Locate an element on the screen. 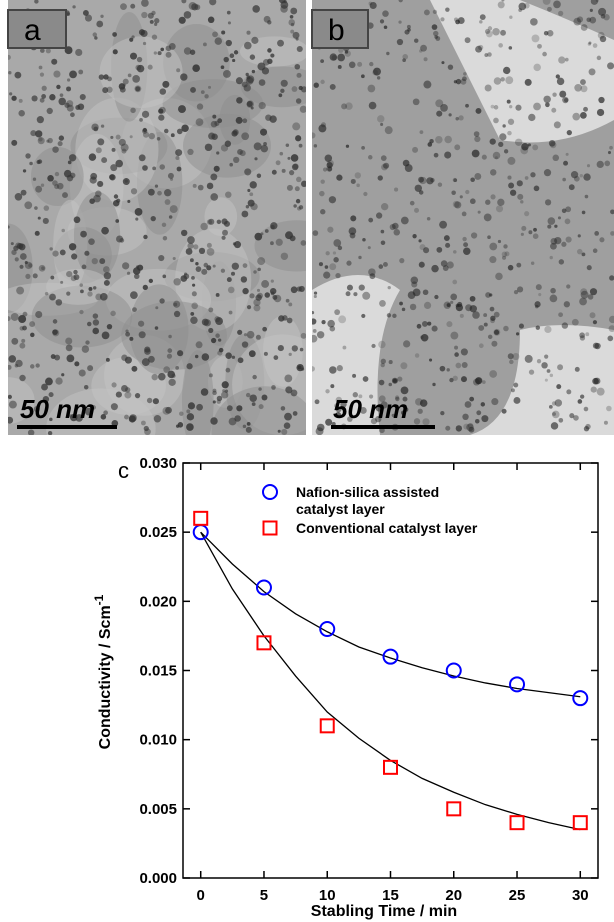  scale-bar is located at coordinates (67, 427).